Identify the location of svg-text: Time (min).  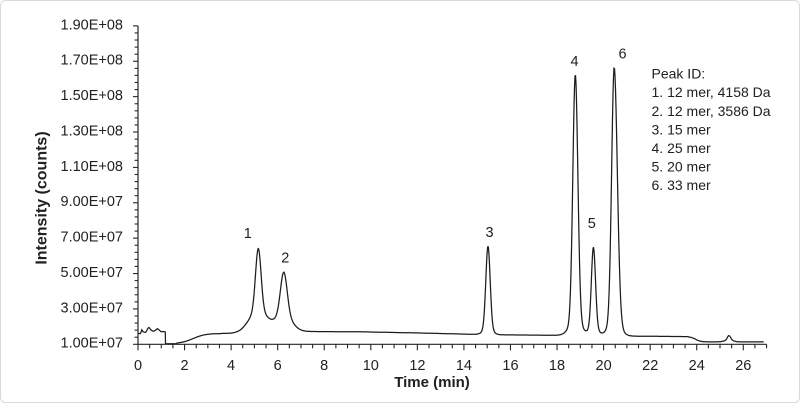
(432, 382).